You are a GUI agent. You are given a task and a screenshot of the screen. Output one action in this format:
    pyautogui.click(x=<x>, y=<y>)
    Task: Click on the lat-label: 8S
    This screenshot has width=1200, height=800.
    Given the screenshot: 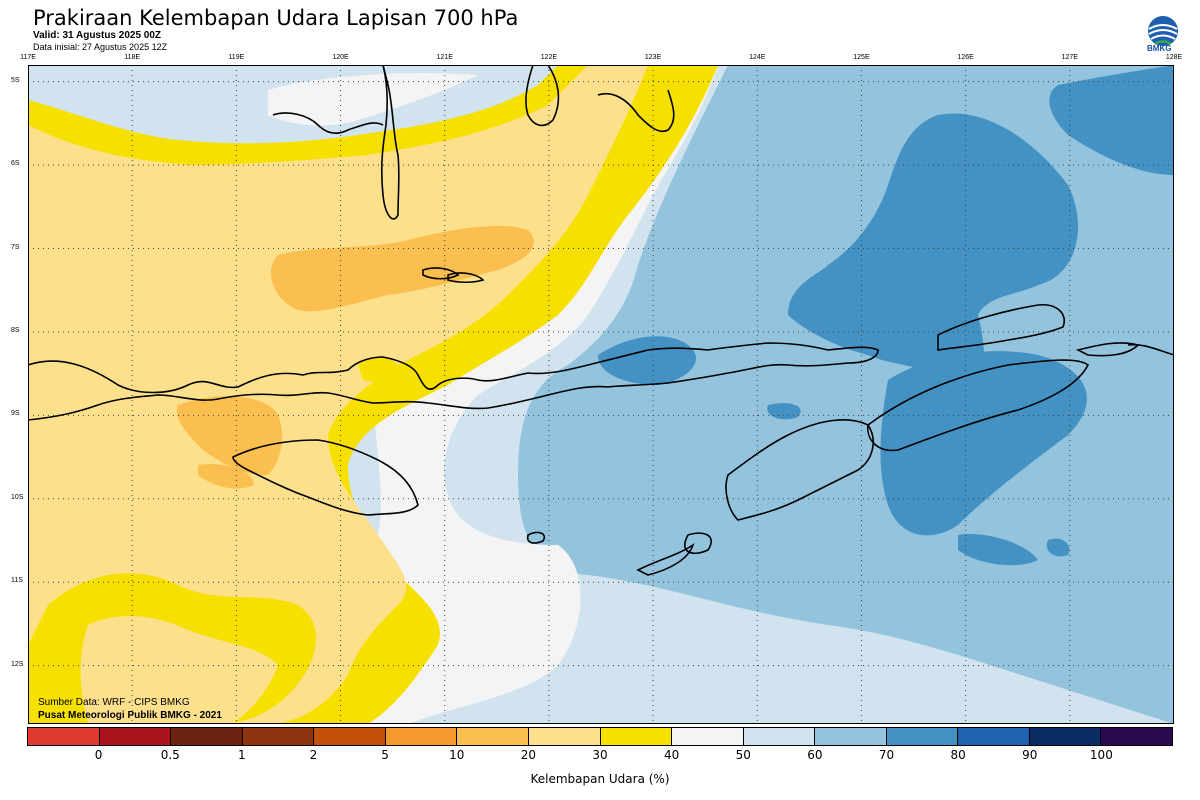 What is the action you would take?
    pyautogui.click(x=15, y=330)
    